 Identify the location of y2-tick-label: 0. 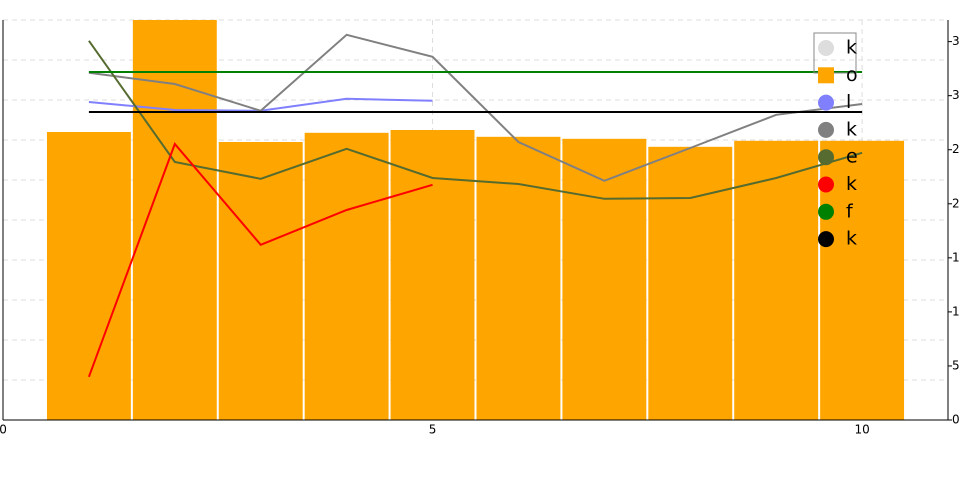
(956, 420).